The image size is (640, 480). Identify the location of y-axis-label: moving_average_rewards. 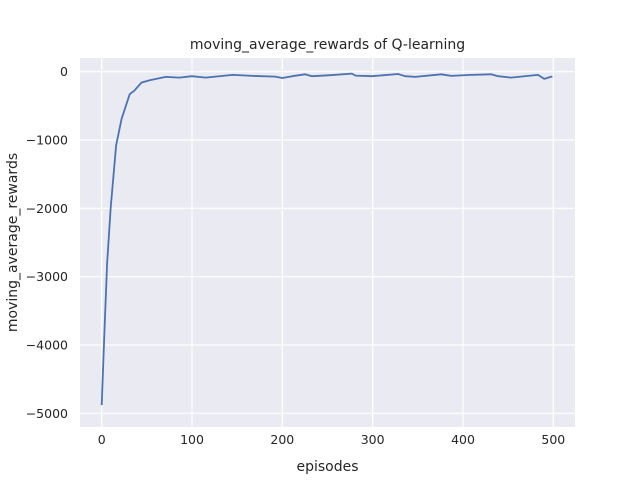
(13, 242).